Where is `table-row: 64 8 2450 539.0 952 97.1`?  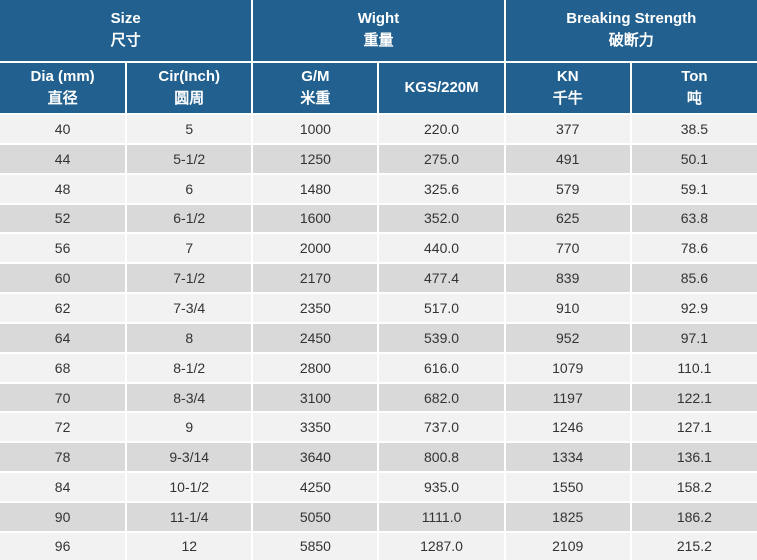
table-row: 64 8 2450 539.0 952 97.1 is located at coordinates (378, 337).